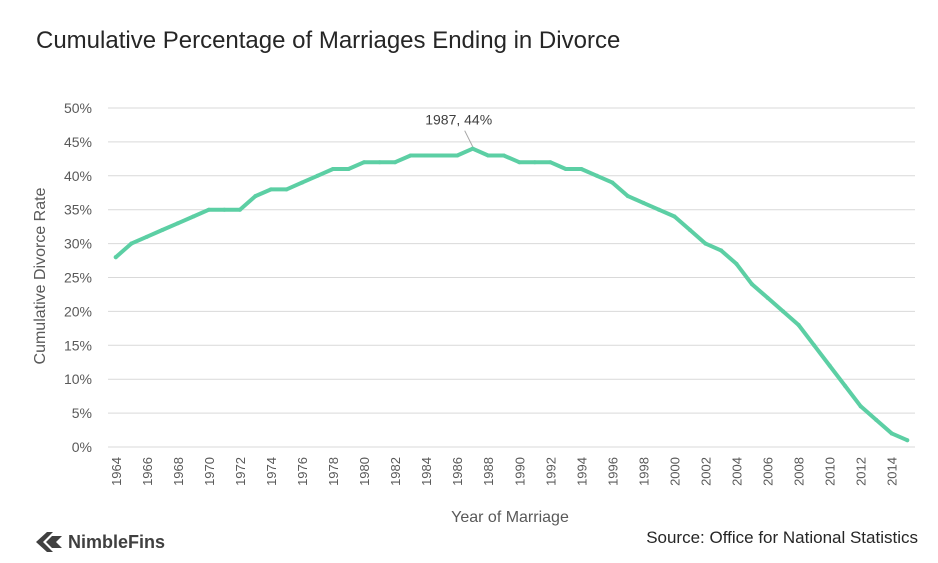 Image resolution: width=938 pixels, height=563 pixels. I want to click on x-tick-label: 1990, so click(519, 471).